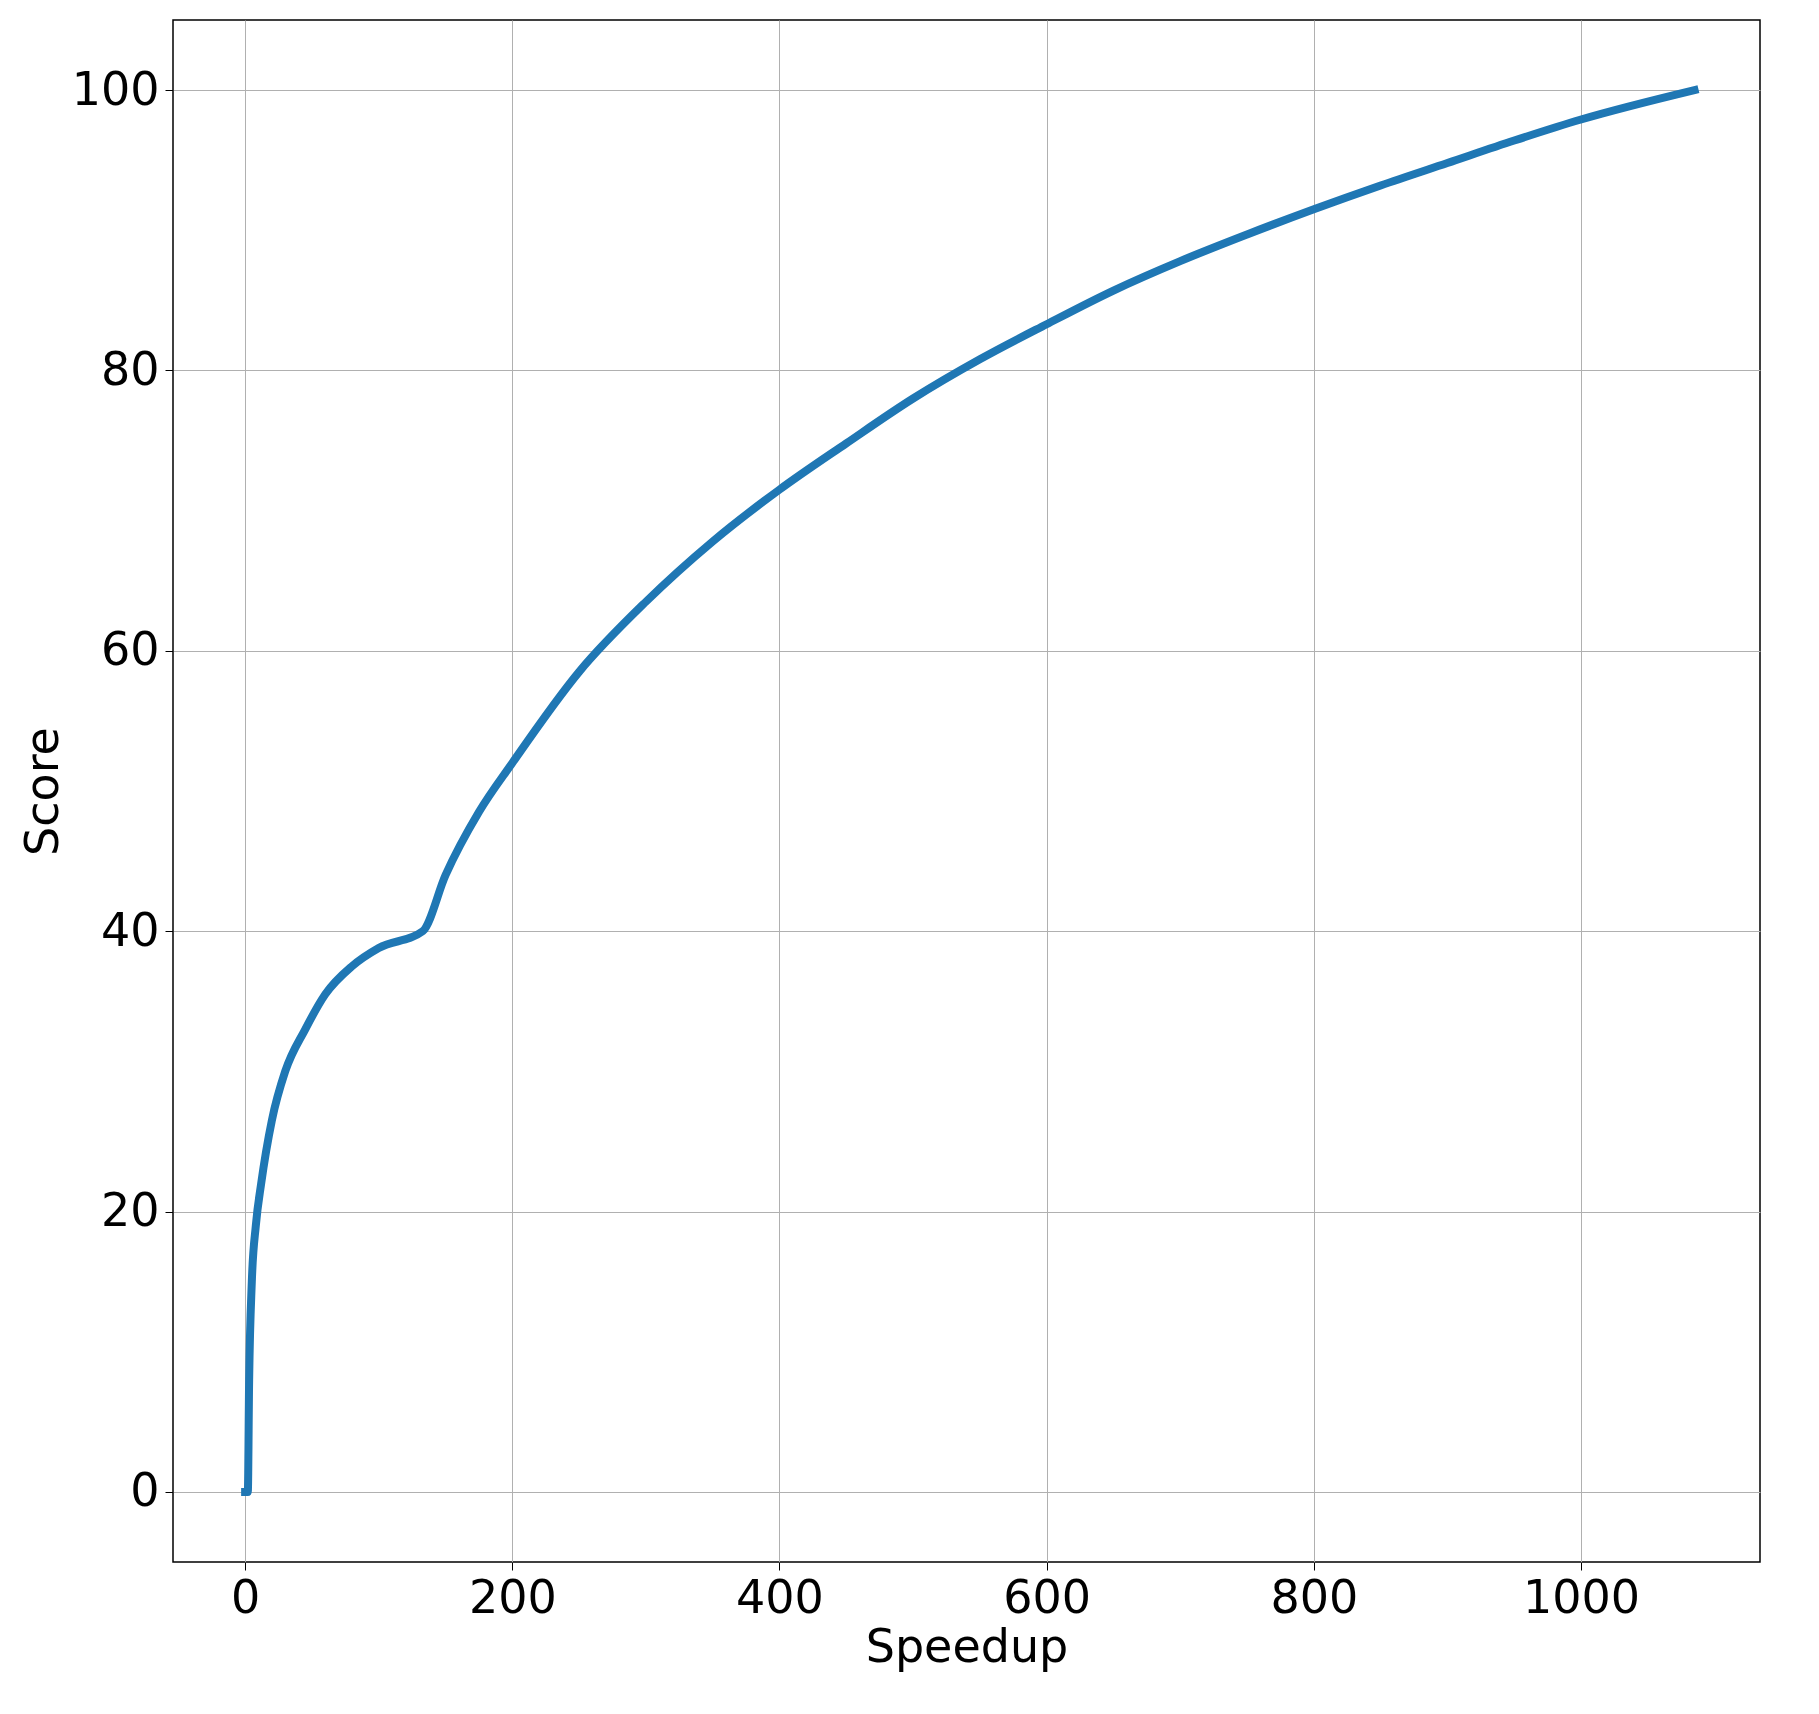 The width and height of the screenshot is (1819, 1714). I want to click on y-tick-label: 20, so click(130, 1210).